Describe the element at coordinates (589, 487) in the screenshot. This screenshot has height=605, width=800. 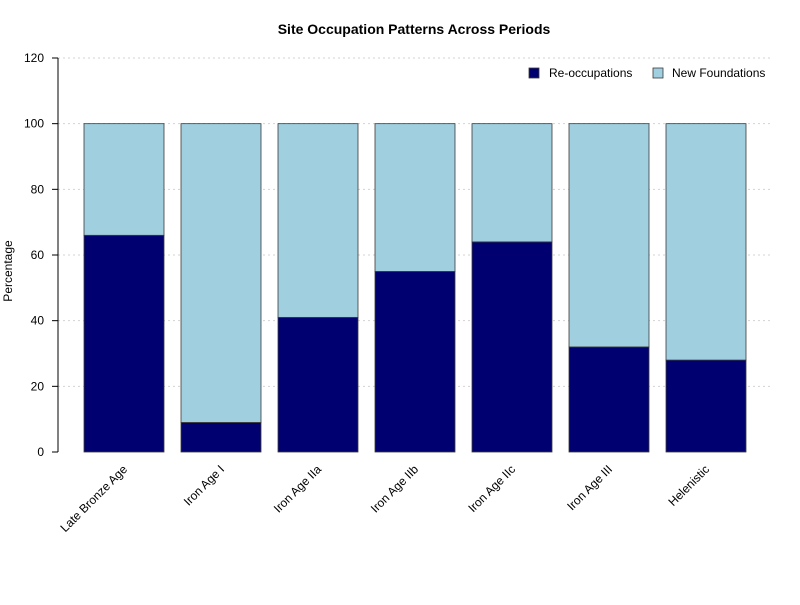
I see `x-tick-label: Iron Age III` at that location.